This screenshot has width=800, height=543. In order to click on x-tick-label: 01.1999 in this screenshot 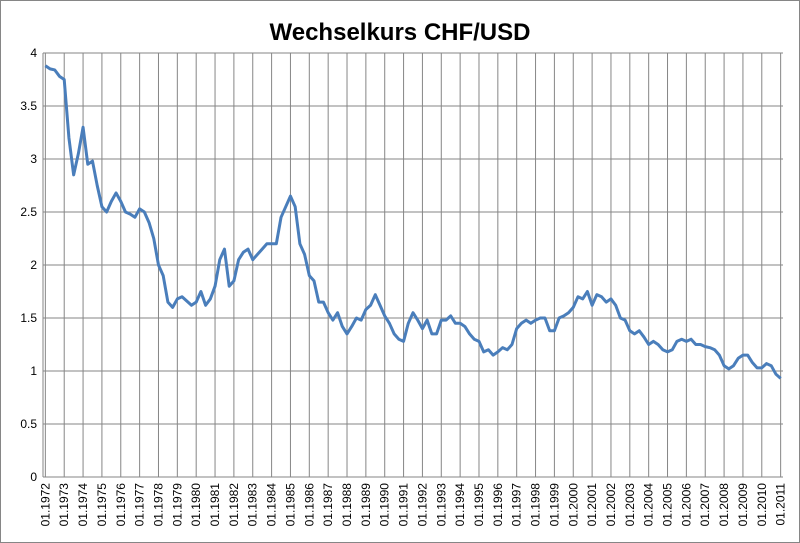, I will do `click(554, 505)`.